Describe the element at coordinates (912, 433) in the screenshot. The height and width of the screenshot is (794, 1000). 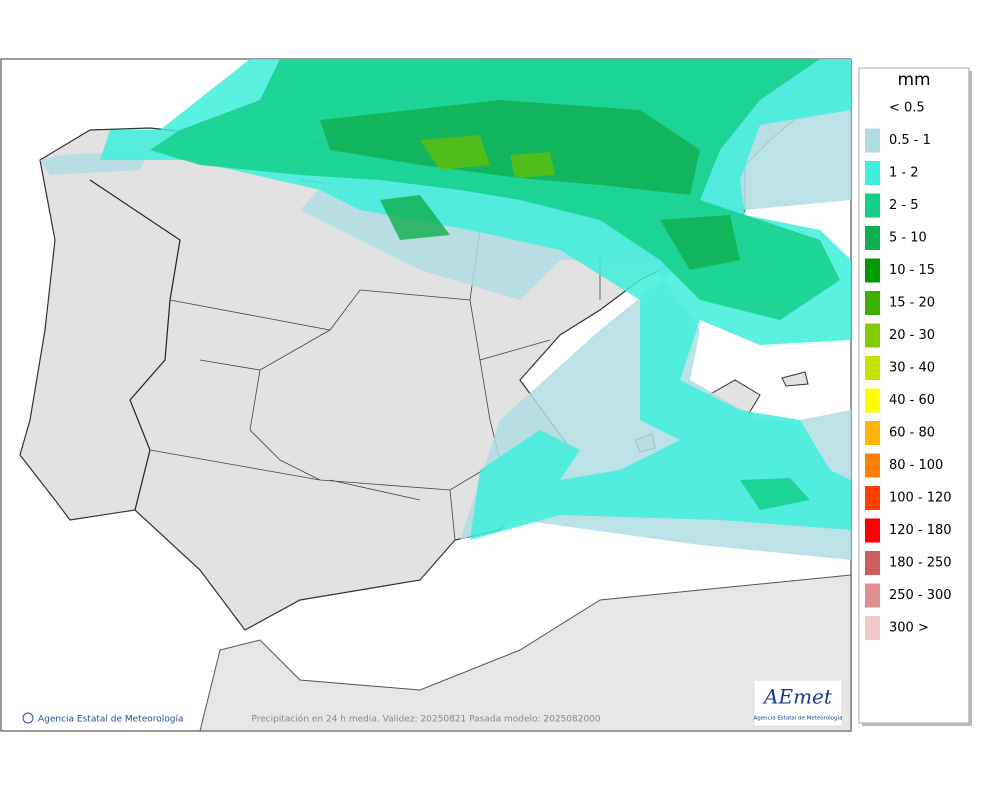
I see `legend-label: 60 - 80` at that location.